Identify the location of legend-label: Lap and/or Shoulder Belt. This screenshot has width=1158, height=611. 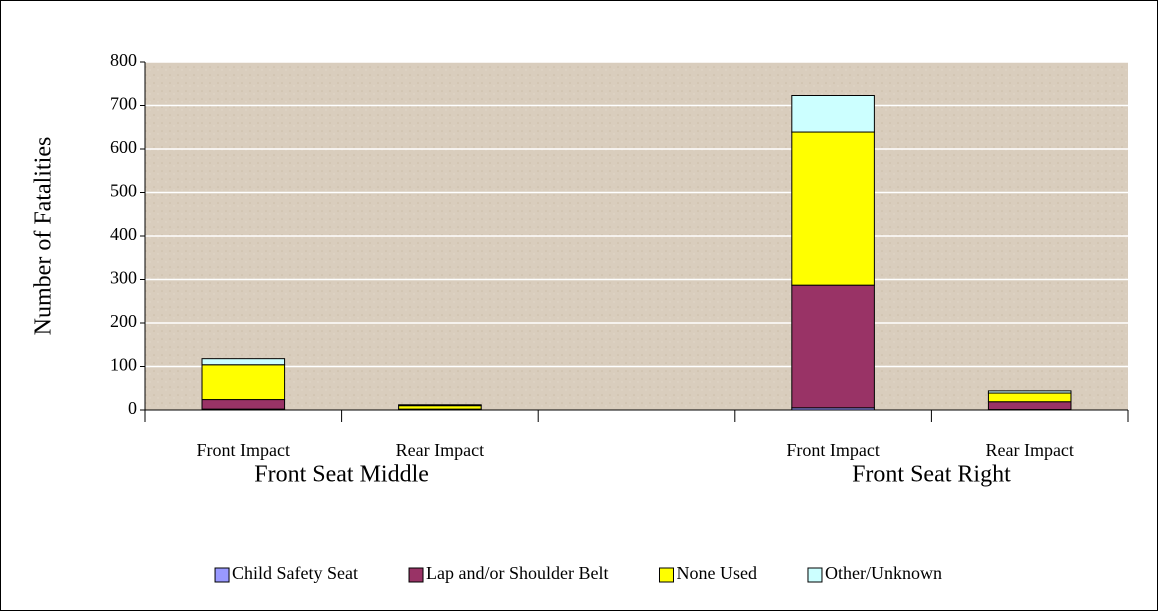
(517, 573).